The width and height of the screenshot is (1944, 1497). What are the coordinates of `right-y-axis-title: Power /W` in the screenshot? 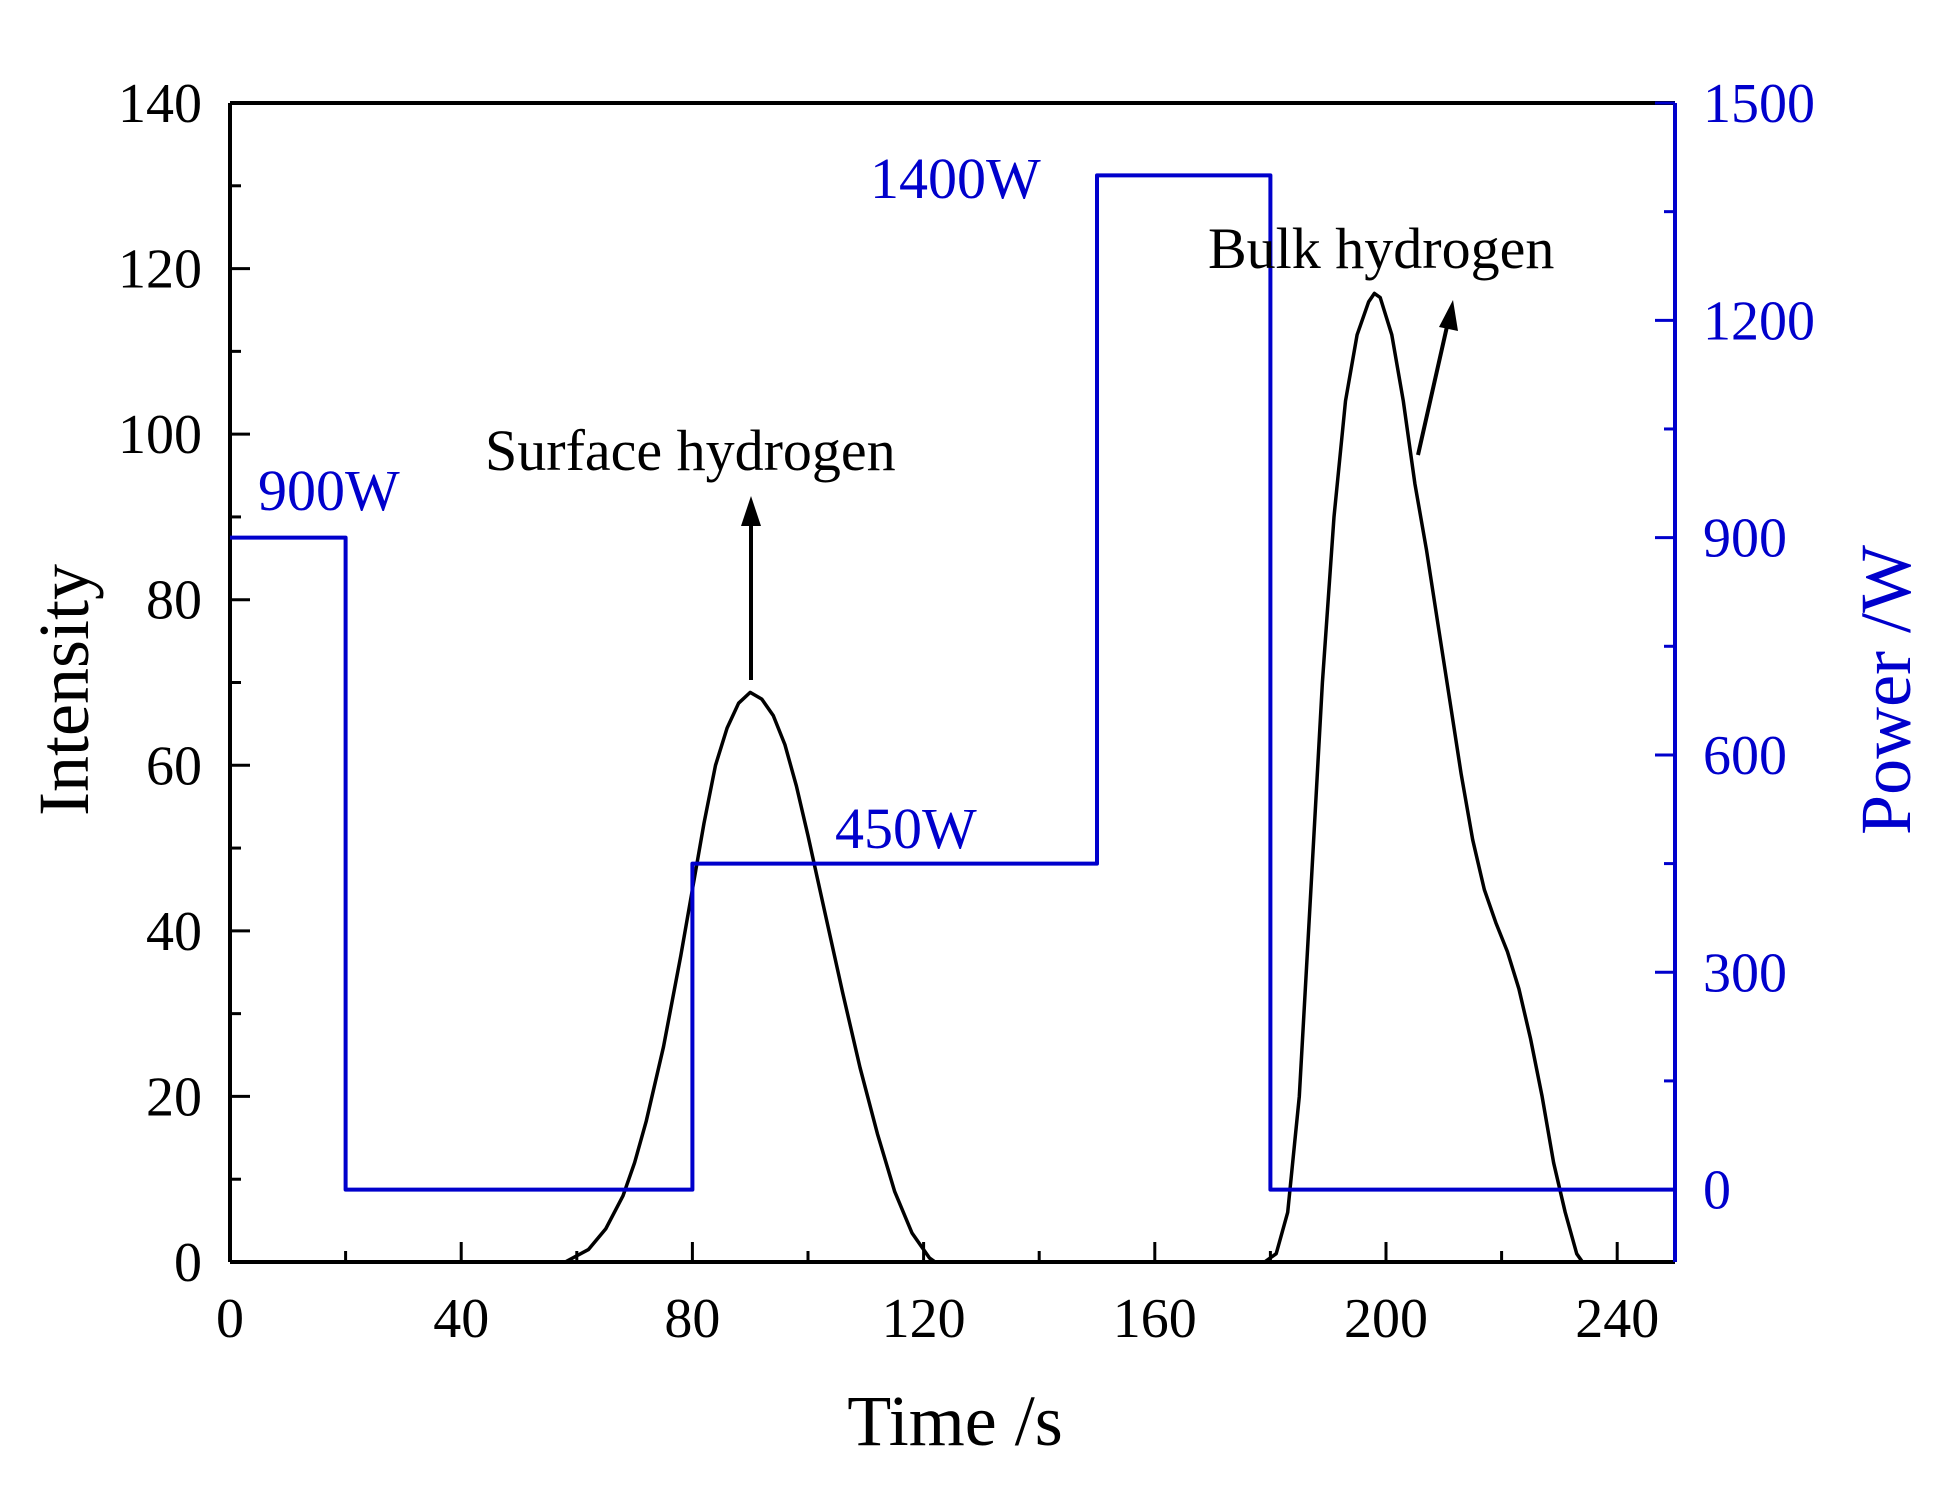 It's located at (1886, 690).